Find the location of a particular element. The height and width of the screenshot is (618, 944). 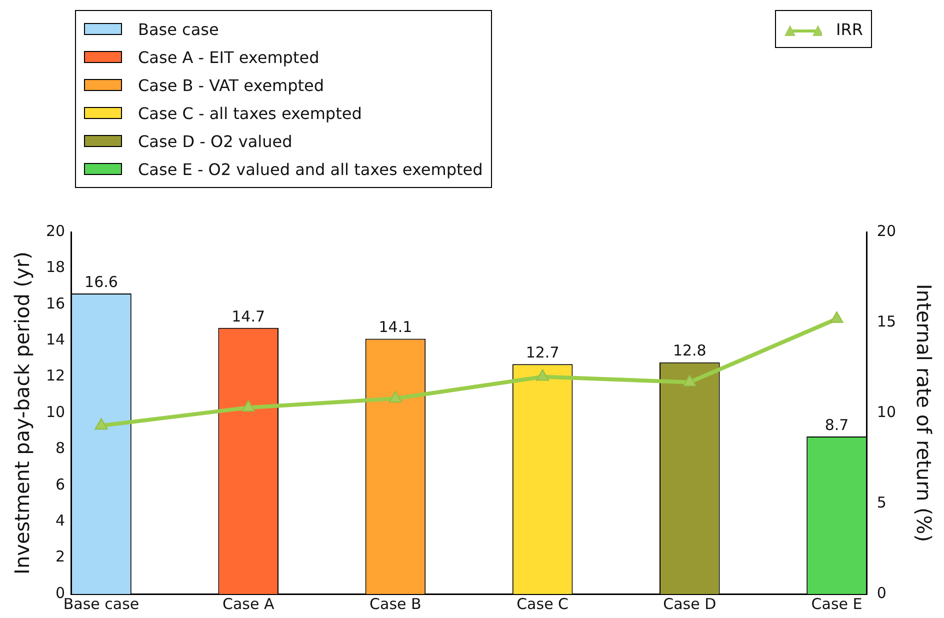

legend-label: Case E - O2 valued and all taxes exempted is located at coordinates (310, 169).